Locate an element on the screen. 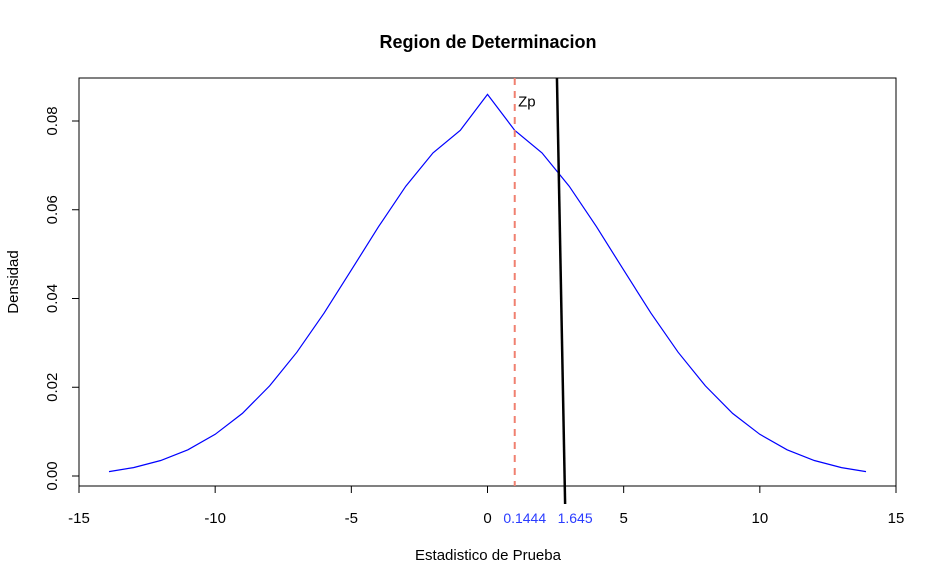  y-tick-label: 0.04 is located at coordinates (52, 298).